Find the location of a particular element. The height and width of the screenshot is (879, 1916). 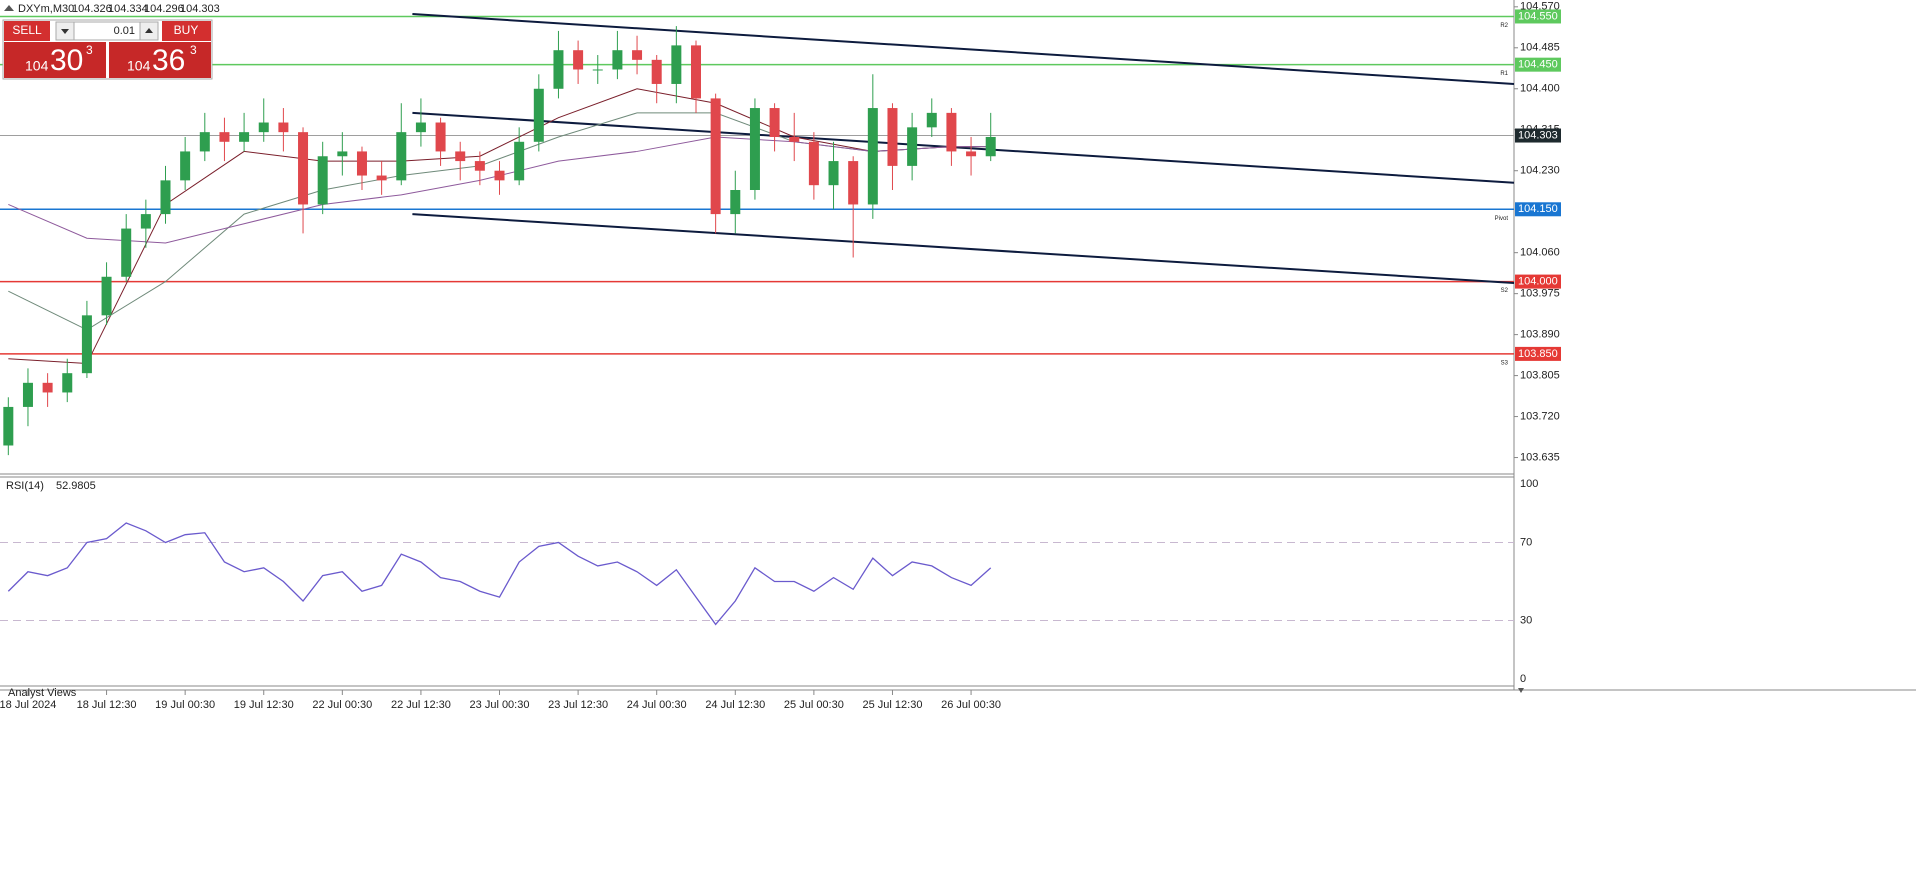

bid-box is located at coordinates (55, 60).